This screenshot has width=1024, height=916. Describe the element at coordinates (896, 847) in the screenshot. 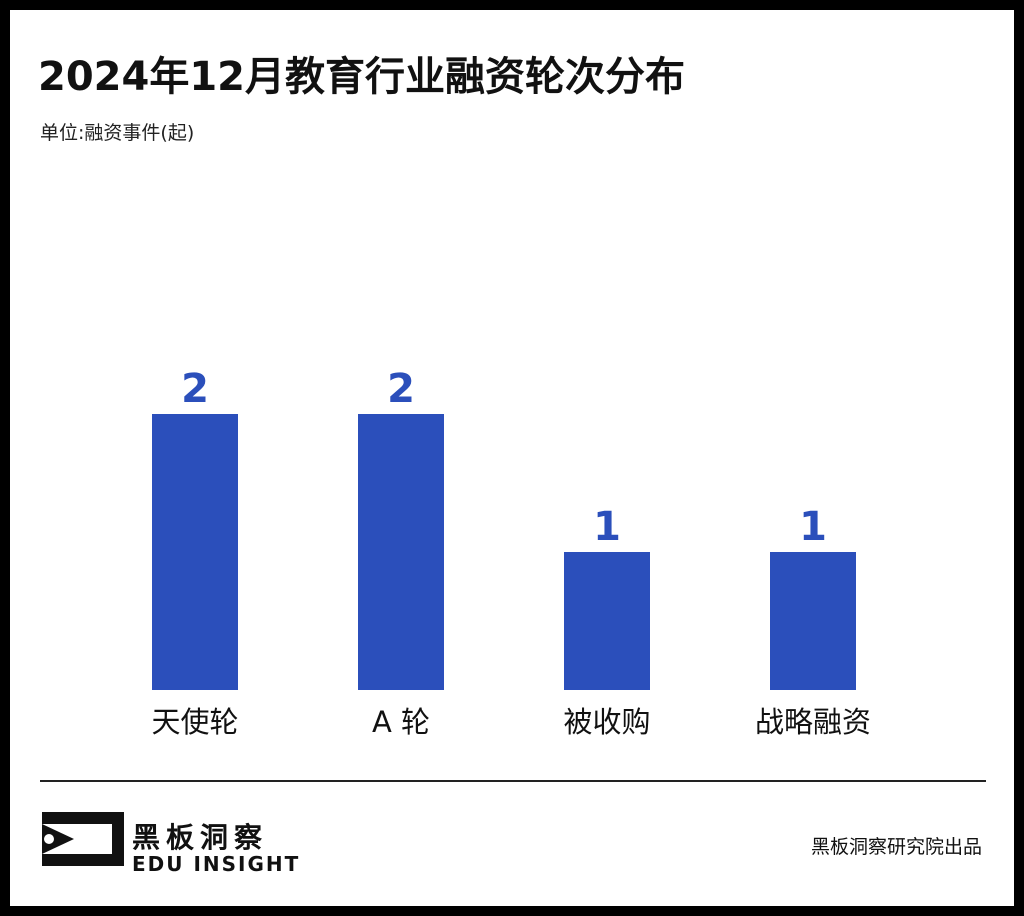

I see `footer-credit: 黑板洞察研究院出品` at that location.